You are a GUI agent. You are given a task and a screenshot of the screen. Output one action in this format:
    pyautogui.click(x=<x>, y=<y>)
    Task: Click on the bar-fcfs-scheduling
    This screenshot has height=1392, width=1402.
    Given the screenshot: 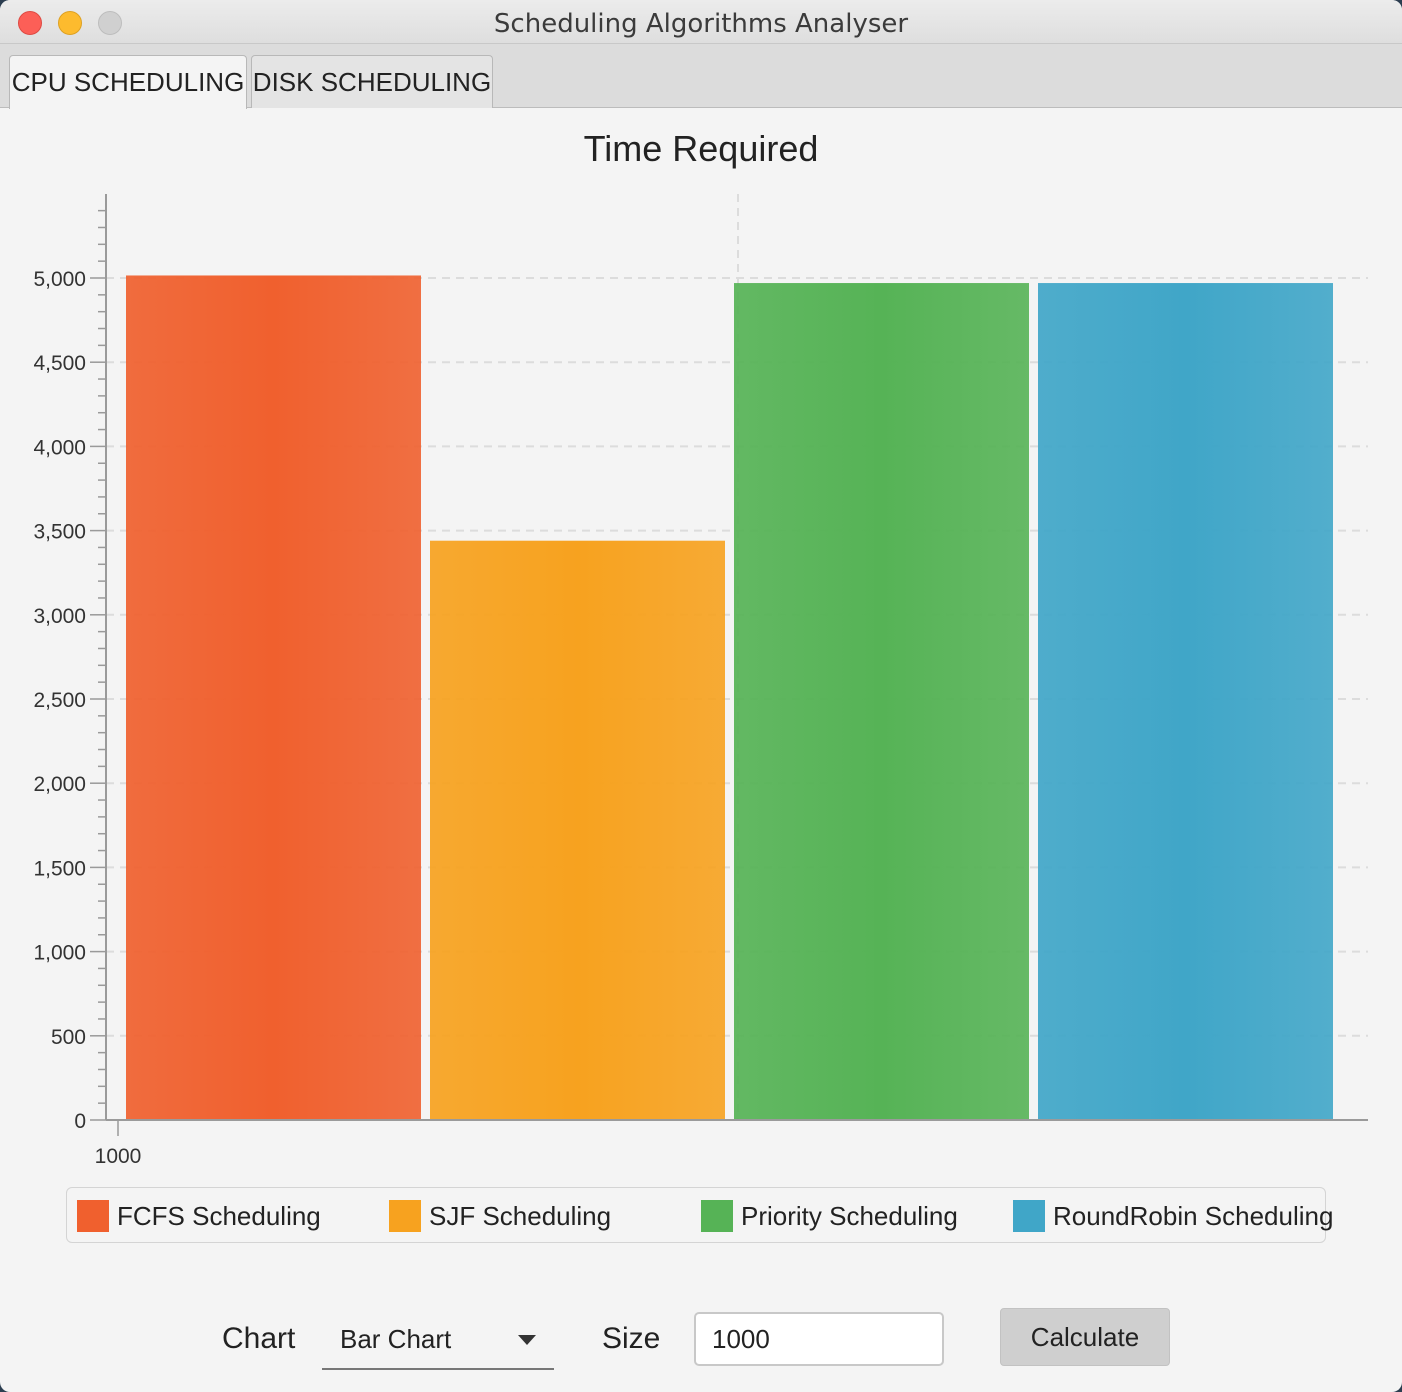 What is the action you would take?
    pyautogui.click(x=273, y=697)
    